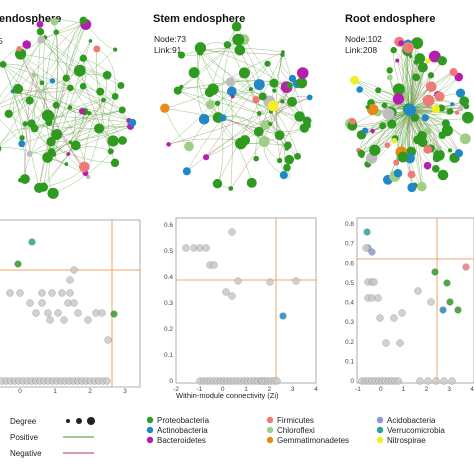 This screenshot has height=474, width=474. I want to click on root-node-stat: Node:102, so click(363, 39).